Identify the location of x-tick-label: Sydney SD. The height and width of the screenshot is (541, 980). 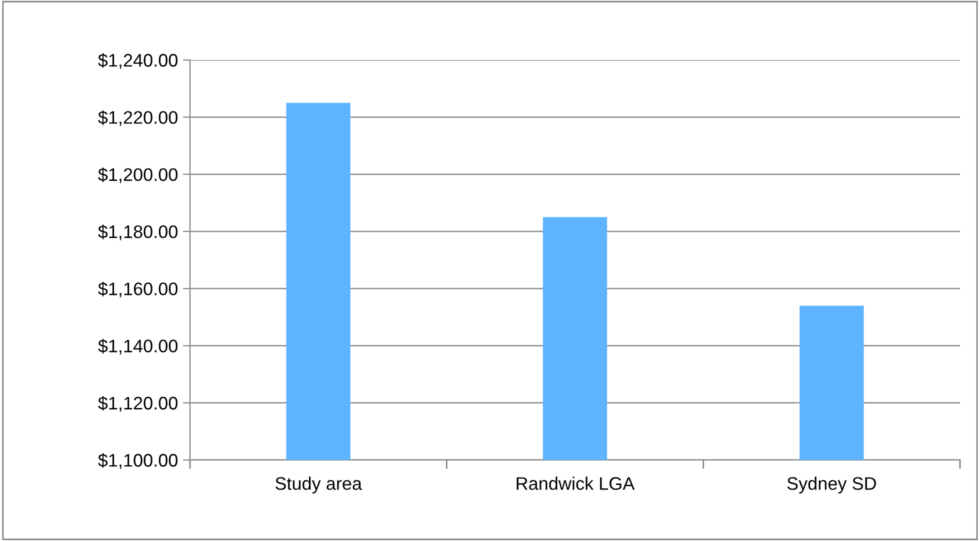
(831, 485).